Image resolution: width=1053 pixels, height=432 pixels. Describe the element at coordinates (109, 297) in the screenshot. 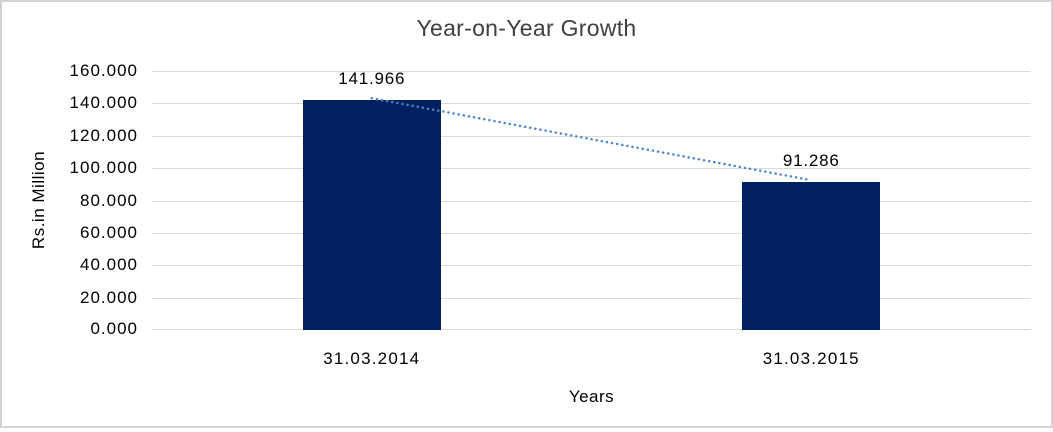

I see `y-tick-label: 20.000` at that location.